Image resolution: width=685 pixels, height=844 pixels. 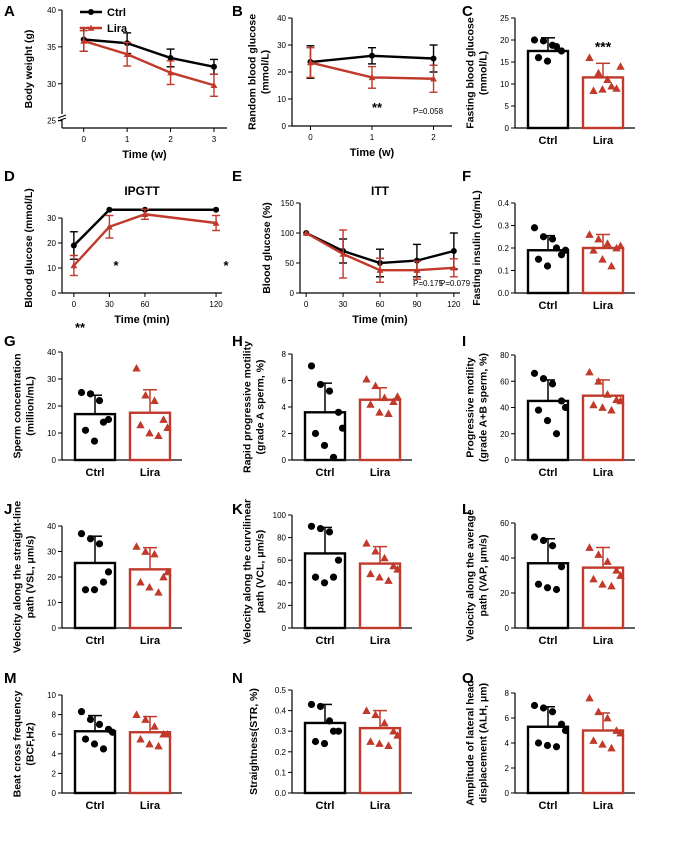 I want to click on y-tick-label: 100, so click(x=288, y=233).